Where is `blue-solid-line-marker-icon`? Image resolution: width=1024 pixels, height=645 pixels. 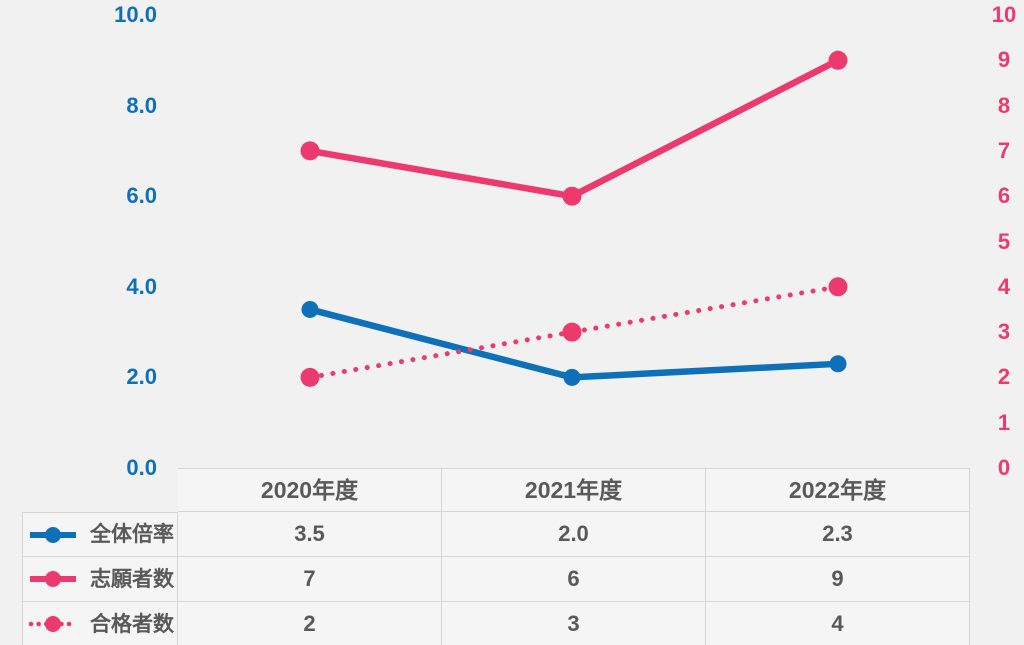 blue-solid-line-marker-icon is located at coordinates (53, 534).